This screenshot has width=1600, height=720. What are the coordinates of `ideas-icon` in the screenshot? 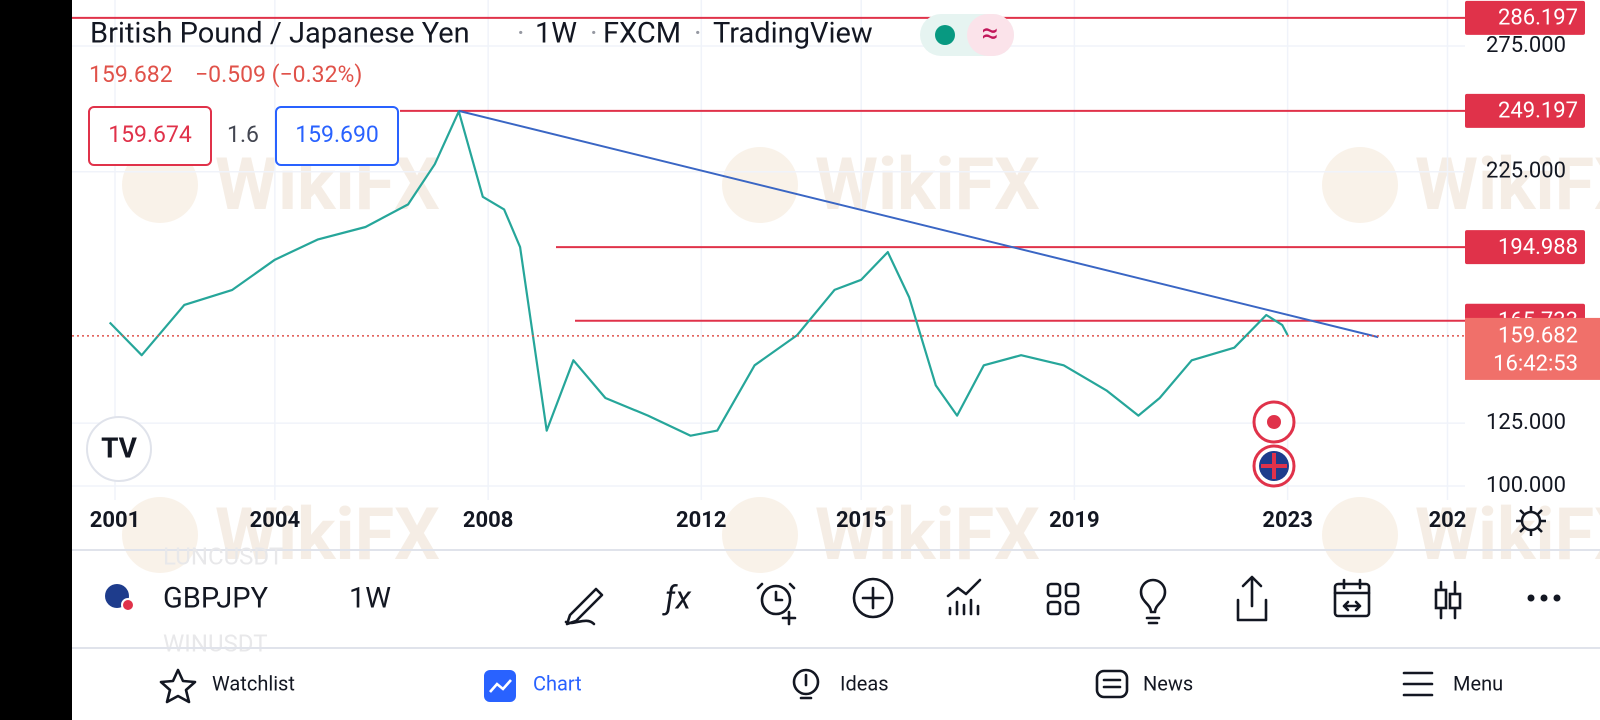 It's located at (806, 682).